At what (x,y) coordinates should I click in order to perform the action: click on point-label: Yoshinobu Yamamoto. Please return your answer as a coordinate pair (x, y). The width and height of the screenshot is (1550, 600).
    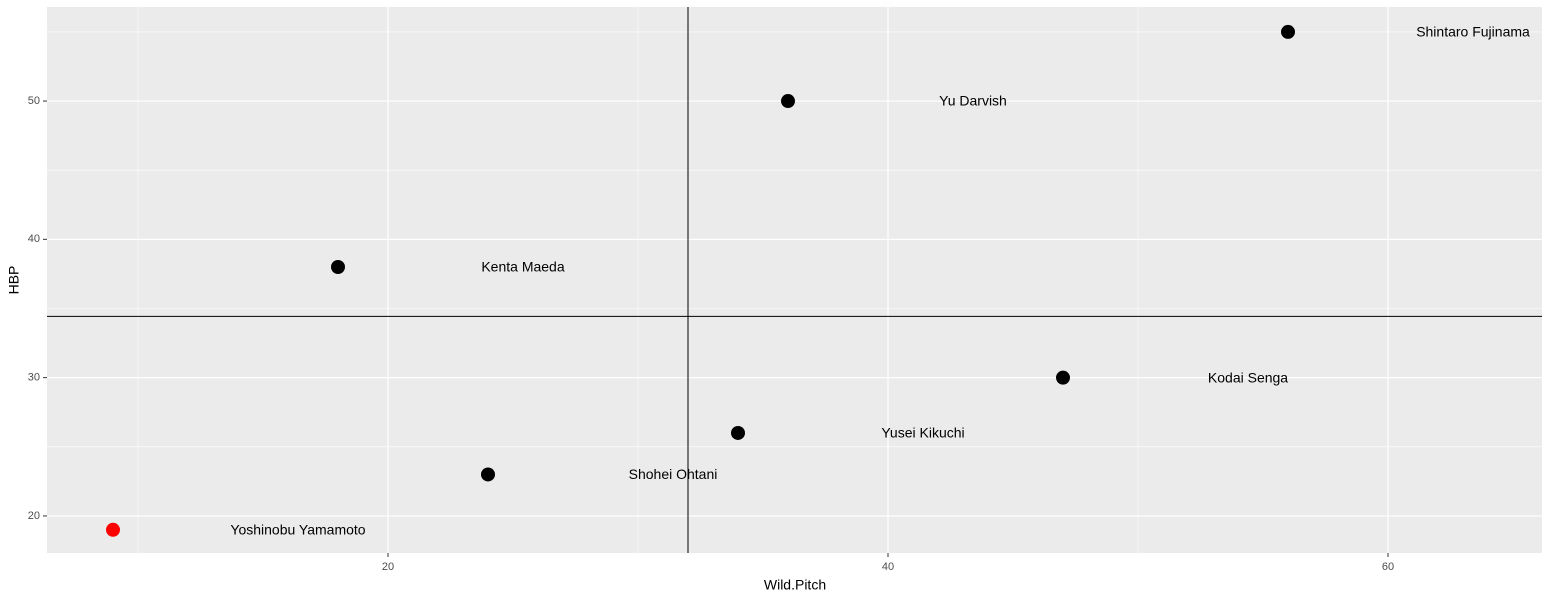
    Looking at the image, I should click on (297, 529).